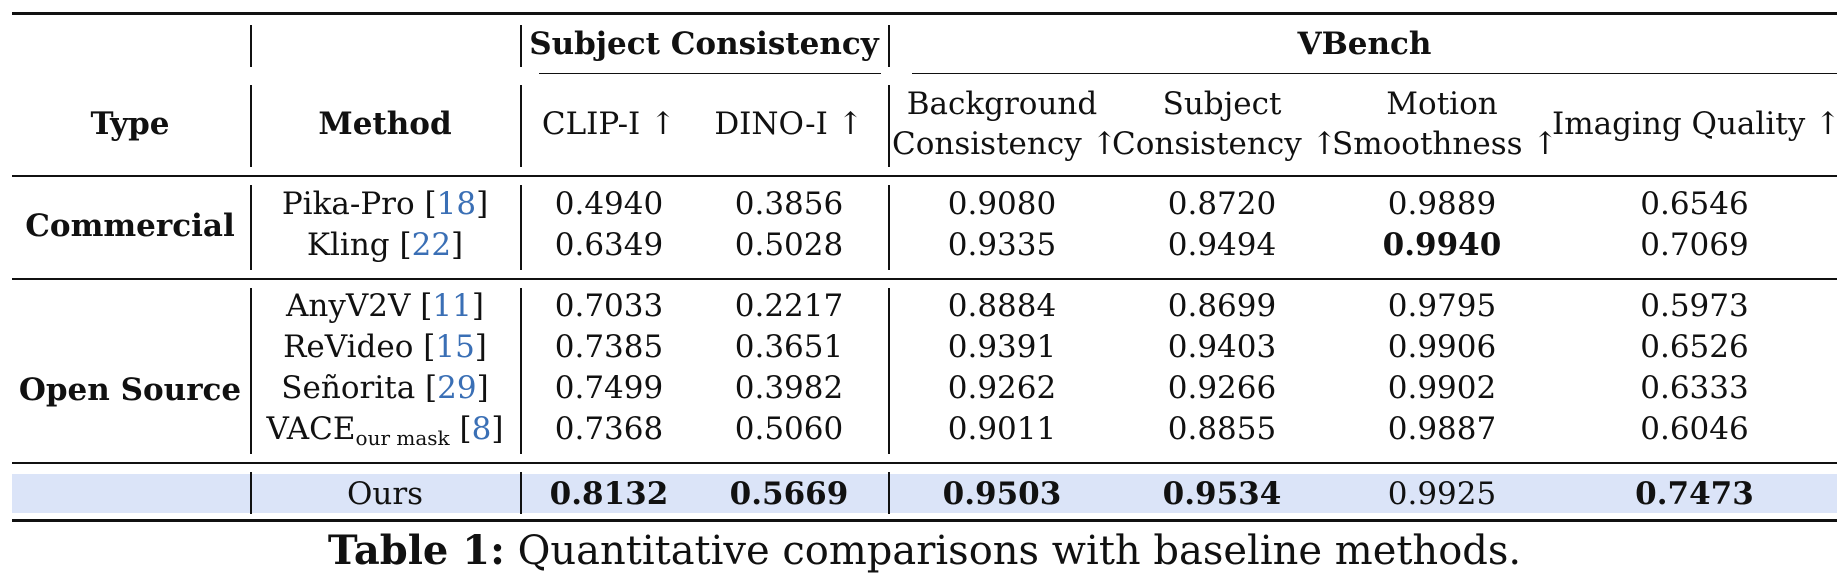  I want to click on method-name: Pika-Pro, so click(348, 204).